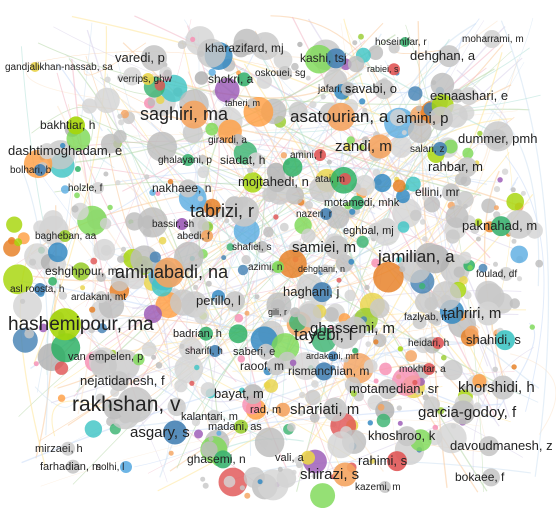  Describe the element at coordinates (371, 88) in the screenshot. I see `author-label: savabi, o` at that location.